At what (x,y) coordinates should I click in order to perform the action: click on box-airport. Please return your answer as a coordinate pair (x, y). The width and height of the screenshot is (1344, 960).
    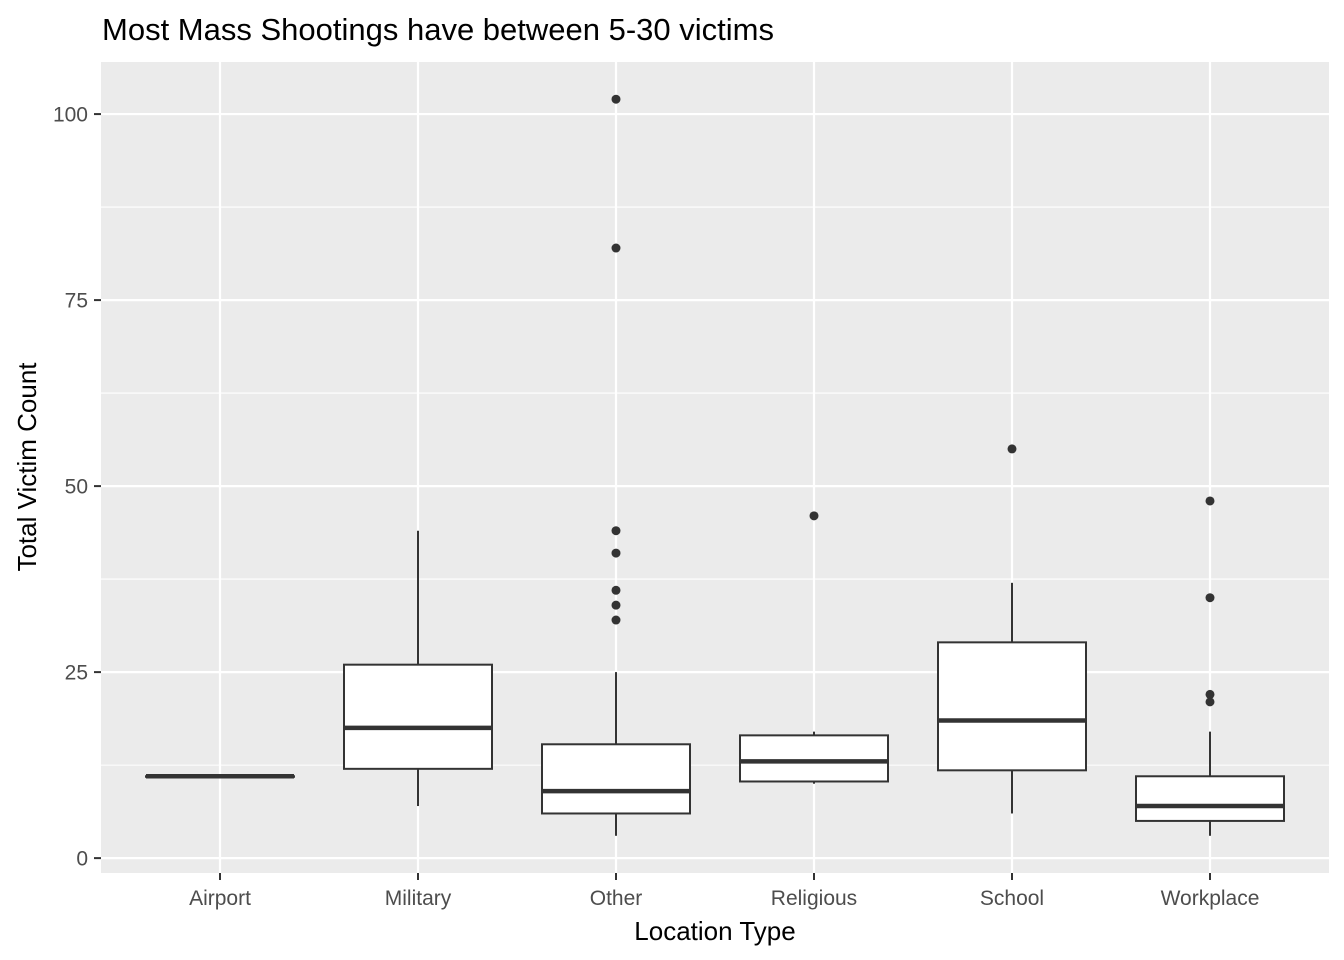
    Looking at the image, I should click on (220, 776).